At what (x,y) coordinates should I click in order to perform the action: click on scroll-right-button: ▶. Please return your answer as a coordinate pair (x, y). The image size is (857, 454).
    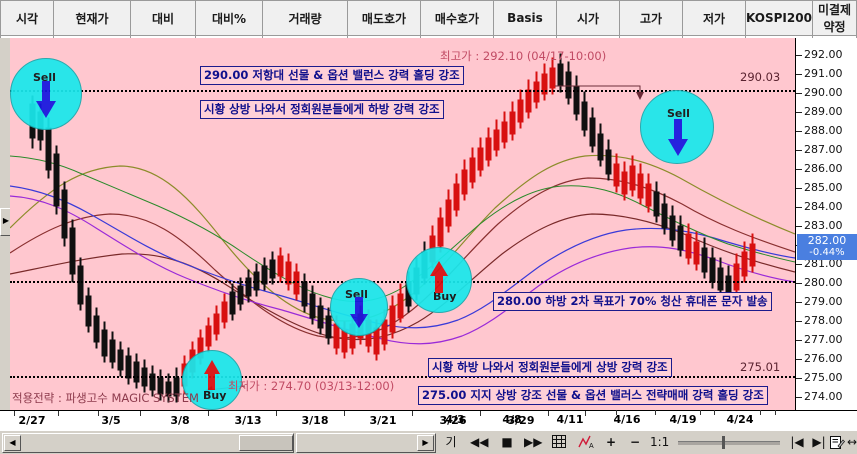
    Looking at the image, I should click on (425, 443).